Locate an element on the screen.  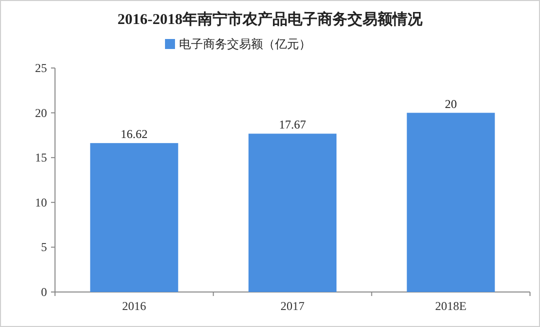
y-tick-label: 10 is located at coordinates (41, 202).